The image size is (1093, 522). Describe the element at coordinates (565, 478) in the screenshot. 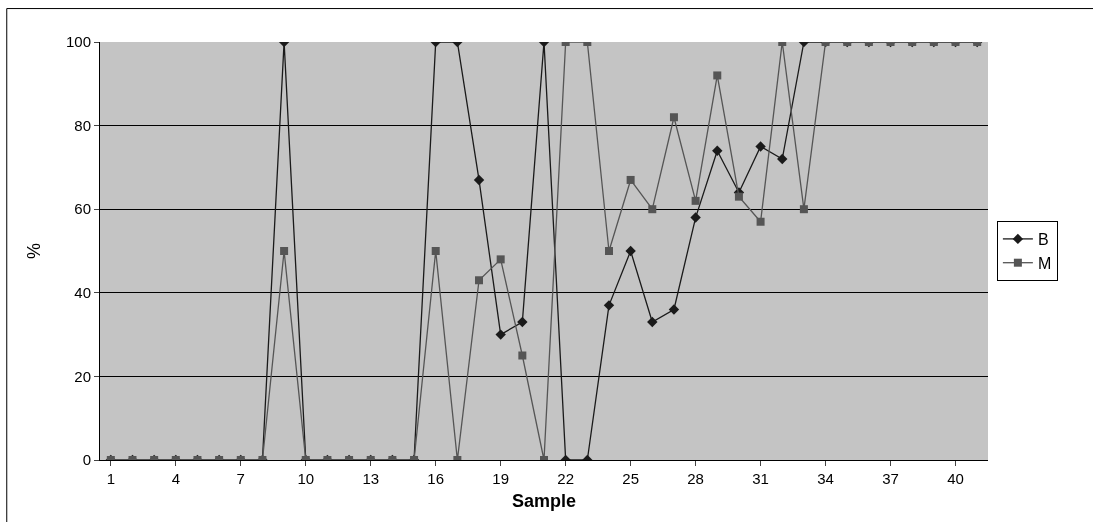

I see `x-tick-label: 22` at that location.